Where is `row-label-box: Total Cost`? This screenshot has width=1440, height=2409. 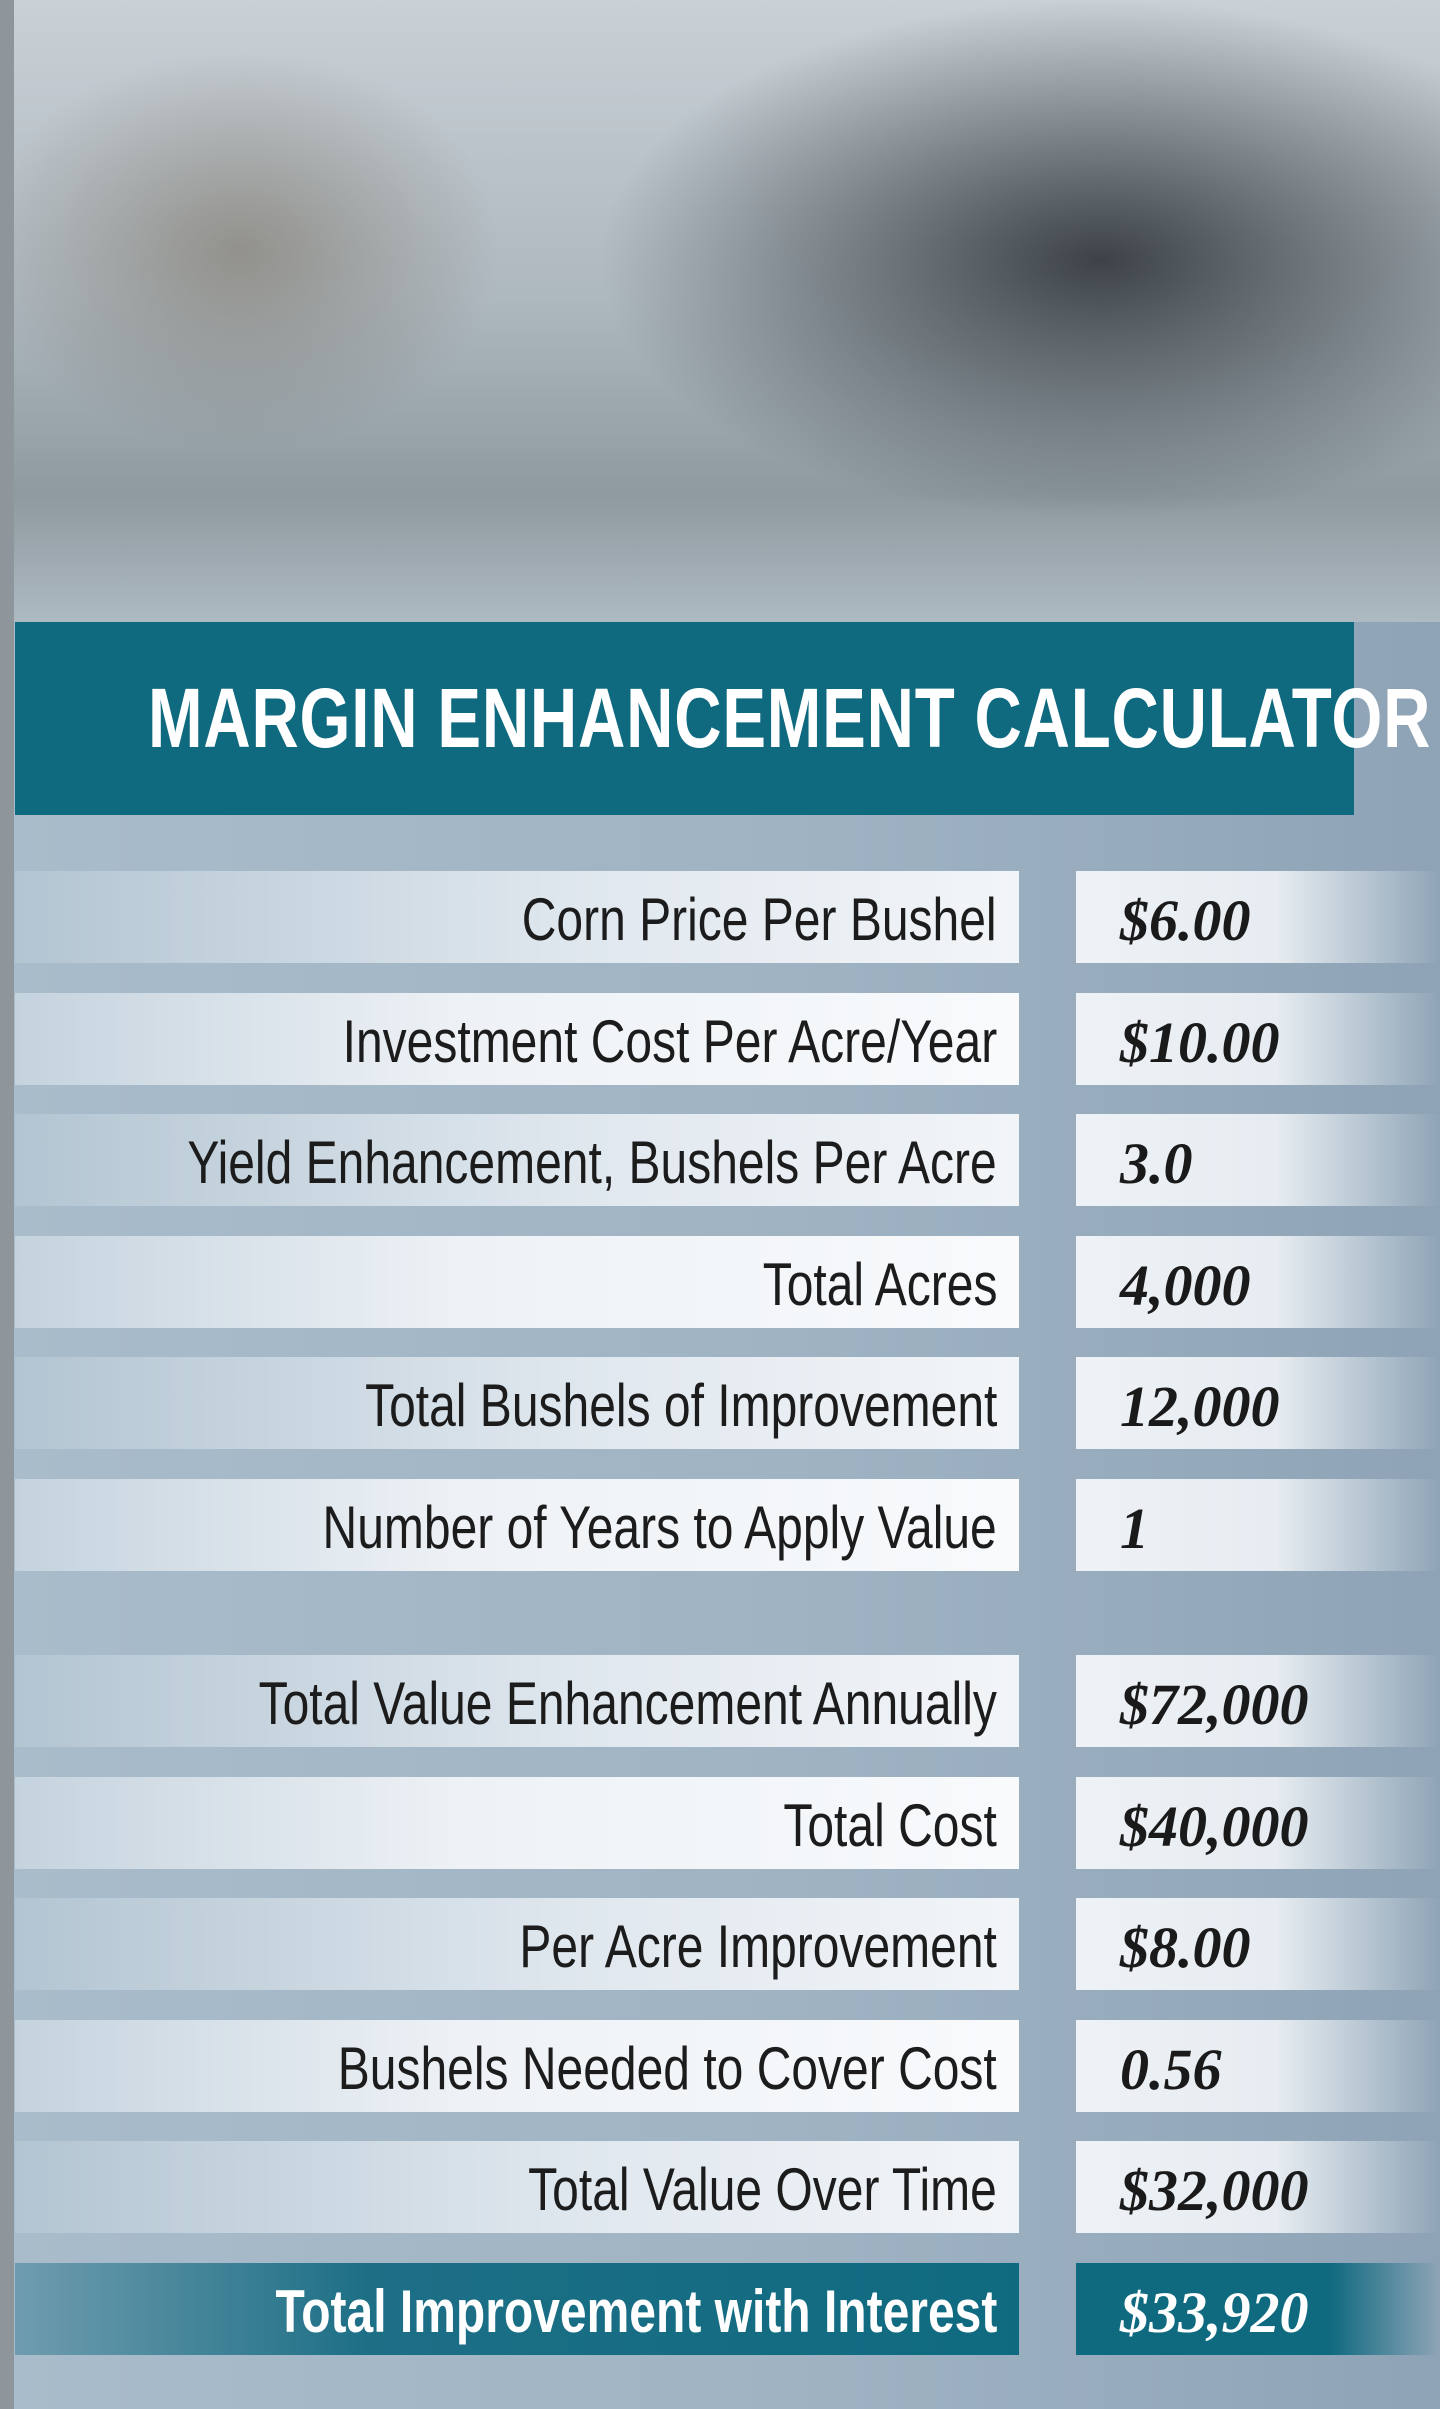 row-label-box: Total Cost is located at coordinates (517, 1822).